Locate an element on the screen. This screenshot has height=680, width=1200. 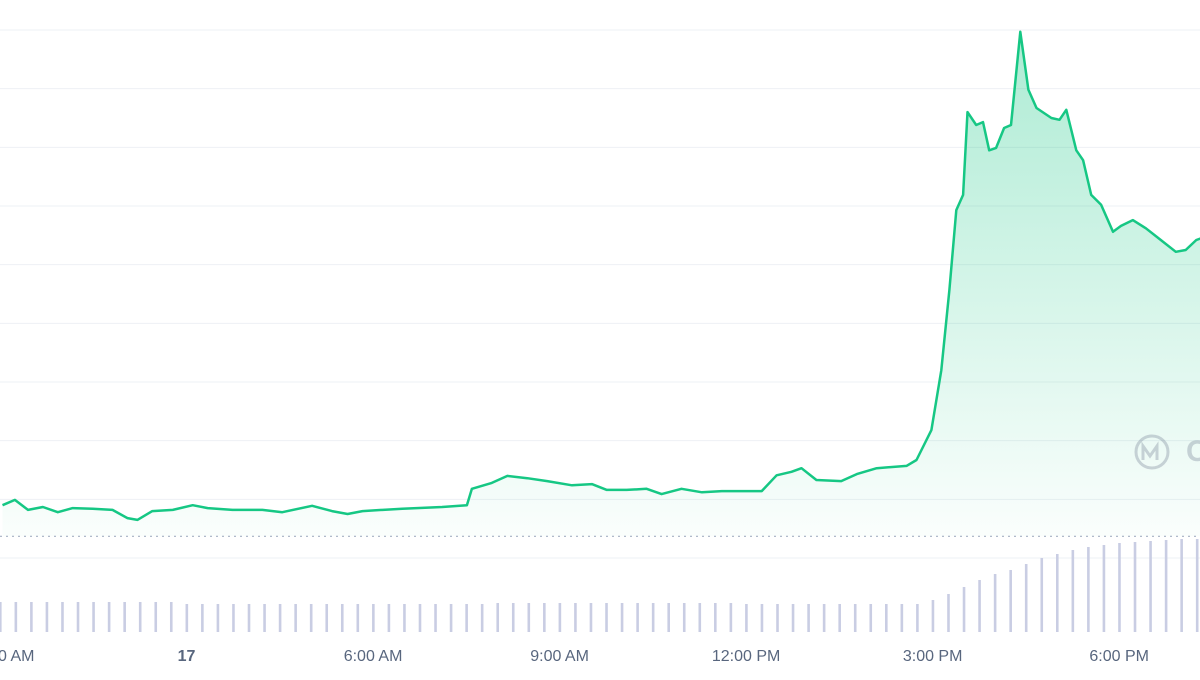
watermark-text: C is located at coordinates (1193, 451).